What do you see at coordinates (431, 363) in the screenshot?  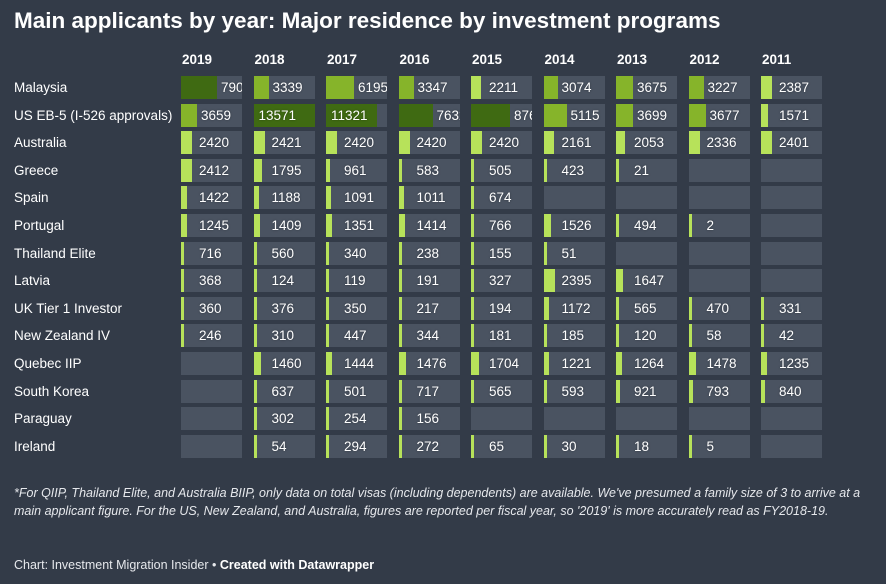 I see `cell-value: 1476` at bounding box center [431, 363].